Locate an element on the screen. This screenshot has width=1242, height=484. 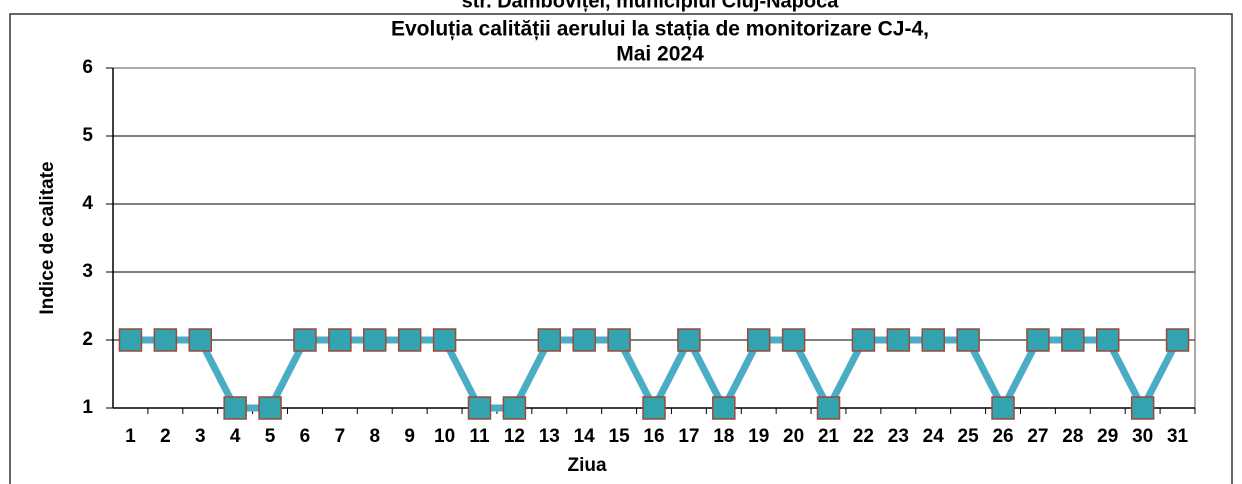
x-tick-label: 29 is located at coordinates (1107, 436).